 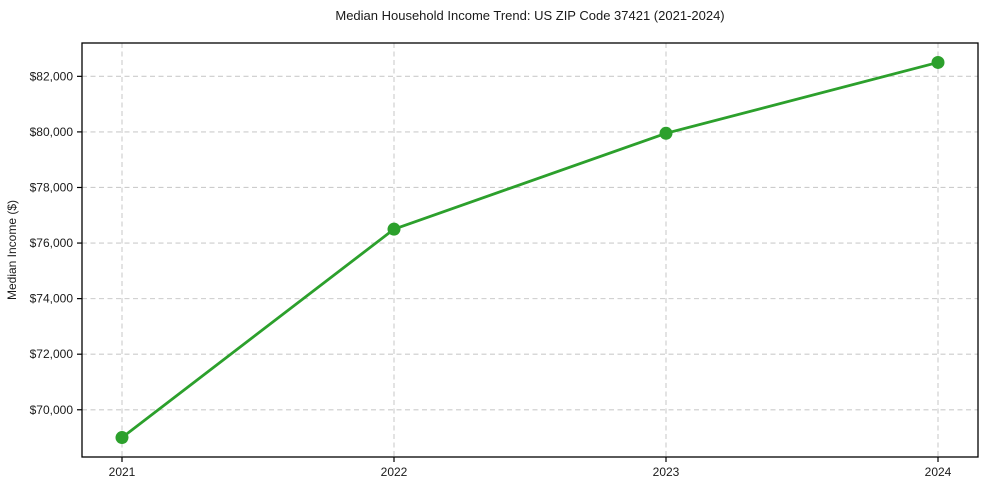 I want to click on y-tick-label: $74,000, so click(x=52, y=299).